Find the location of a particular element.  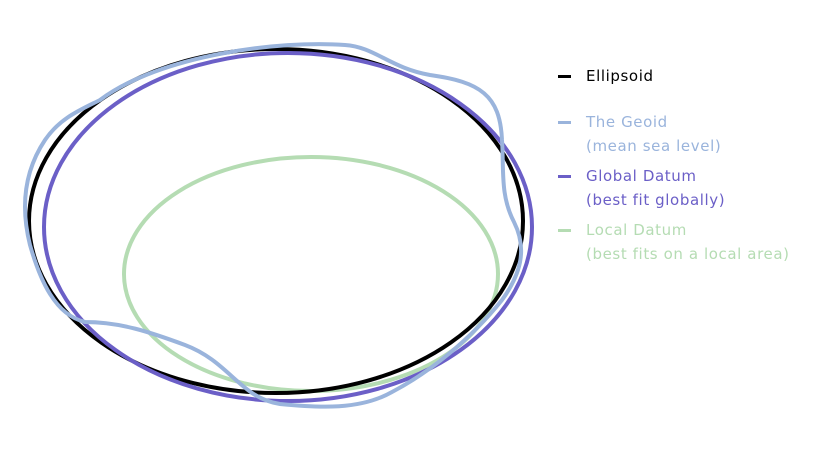

legend-swatch-local-datum is located at coordinates (564, 230).